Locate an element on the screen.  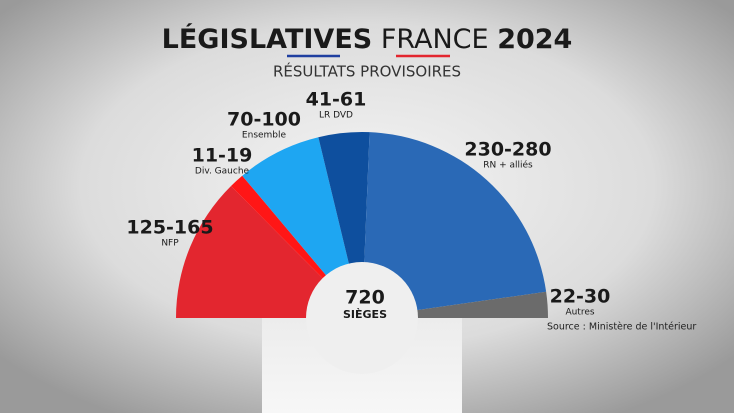
category-label: Autres is located at coordinates (579, 313).